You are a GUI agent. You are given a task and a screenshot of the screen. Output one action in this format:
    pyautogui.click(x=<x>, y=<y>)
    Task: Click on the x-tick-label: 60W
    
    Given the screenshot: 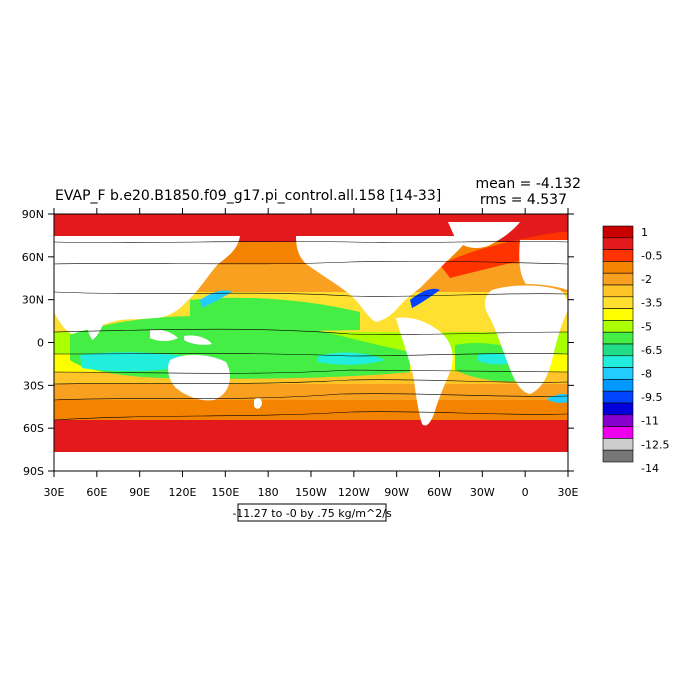 What is the action you would take?
    pyautogui.click(x=439, y=492)
    